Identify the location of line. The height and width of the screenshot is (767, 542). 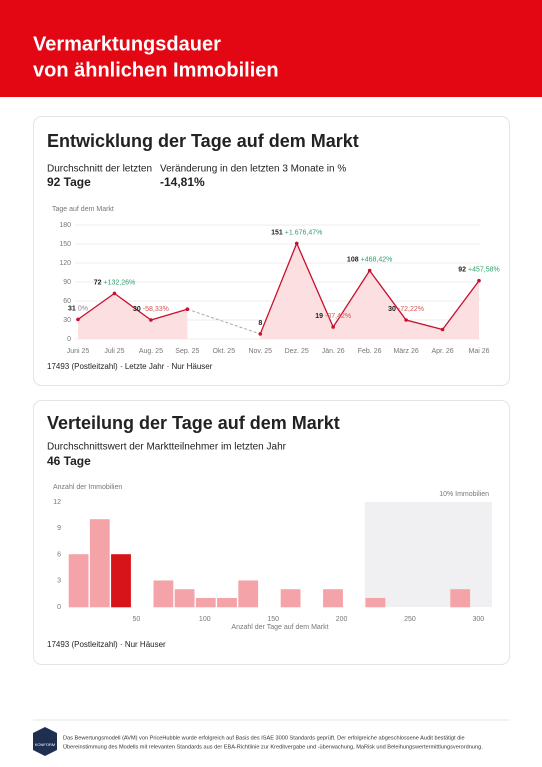
(132, 306).